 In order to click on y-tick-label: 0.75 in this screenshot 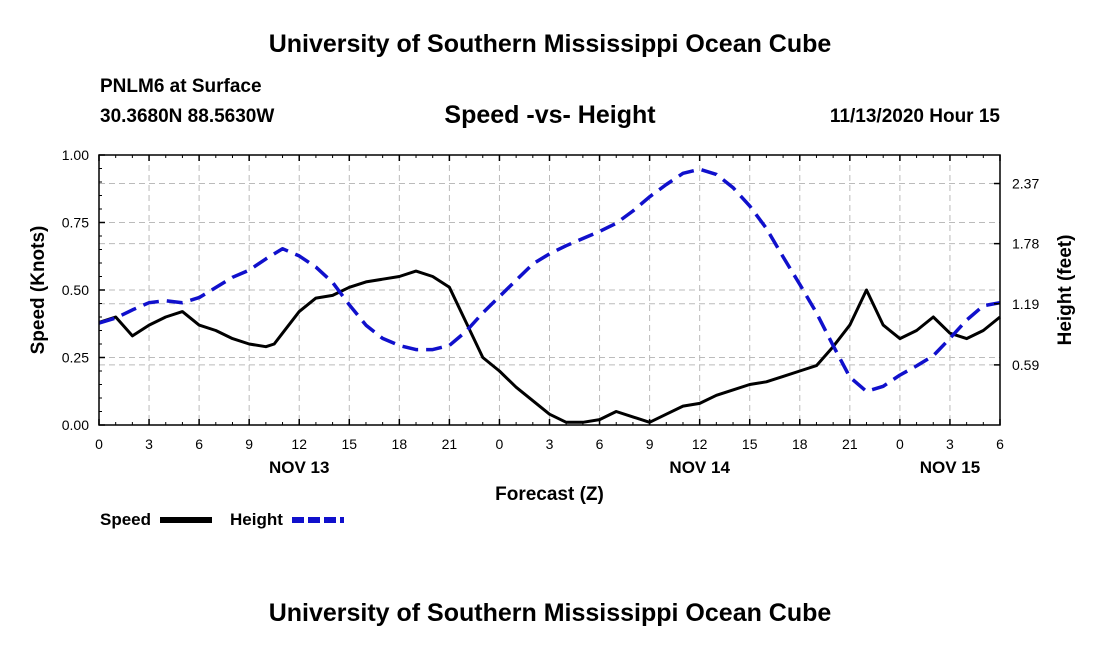, I will do `click(75, 223)`.